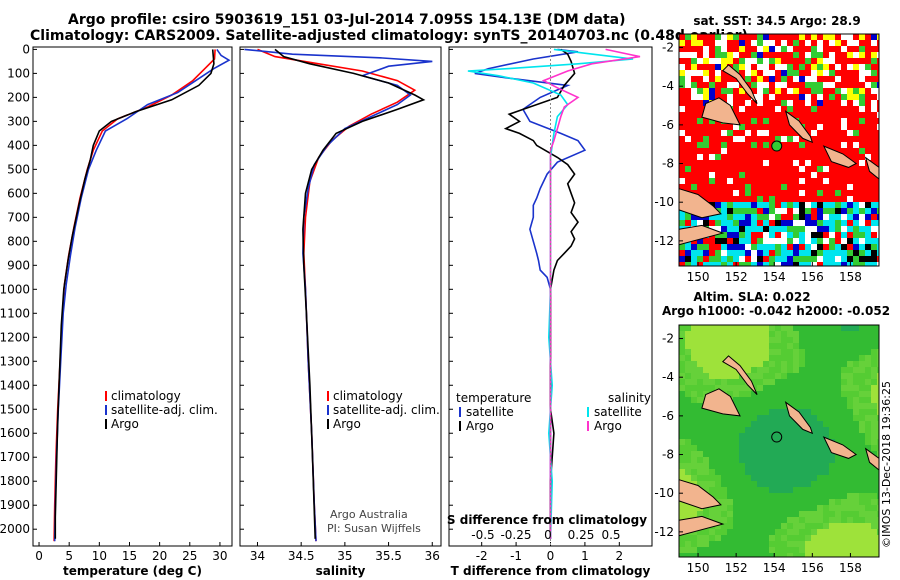 The width and height of the screenshot is (900, 580). Describe the element at coordinates (774, 277) in the screenshot. I see `map-sst-xtick-label: 154` at that location.